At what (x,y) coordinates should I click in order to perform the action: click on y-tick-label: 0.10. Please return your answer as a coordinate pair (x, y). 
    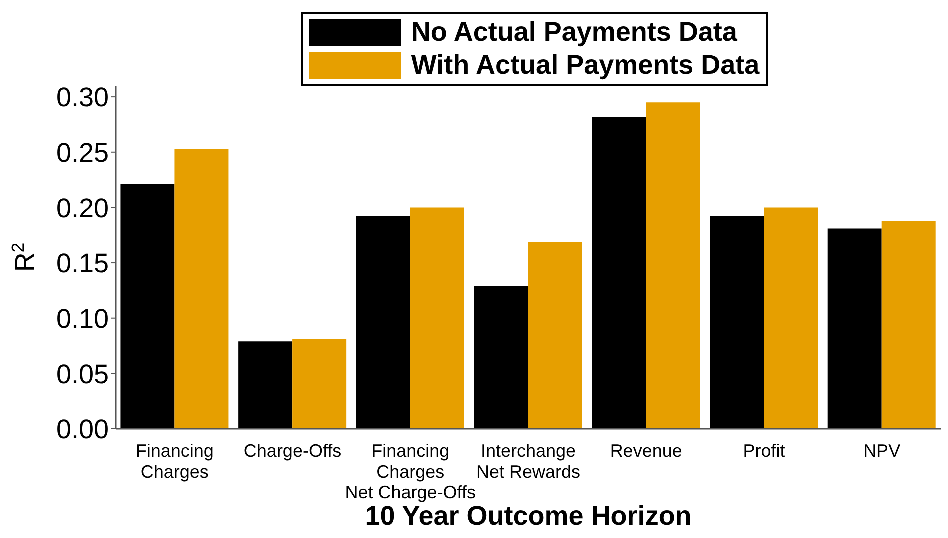
    Looking at the image, I should click on (82, 319).